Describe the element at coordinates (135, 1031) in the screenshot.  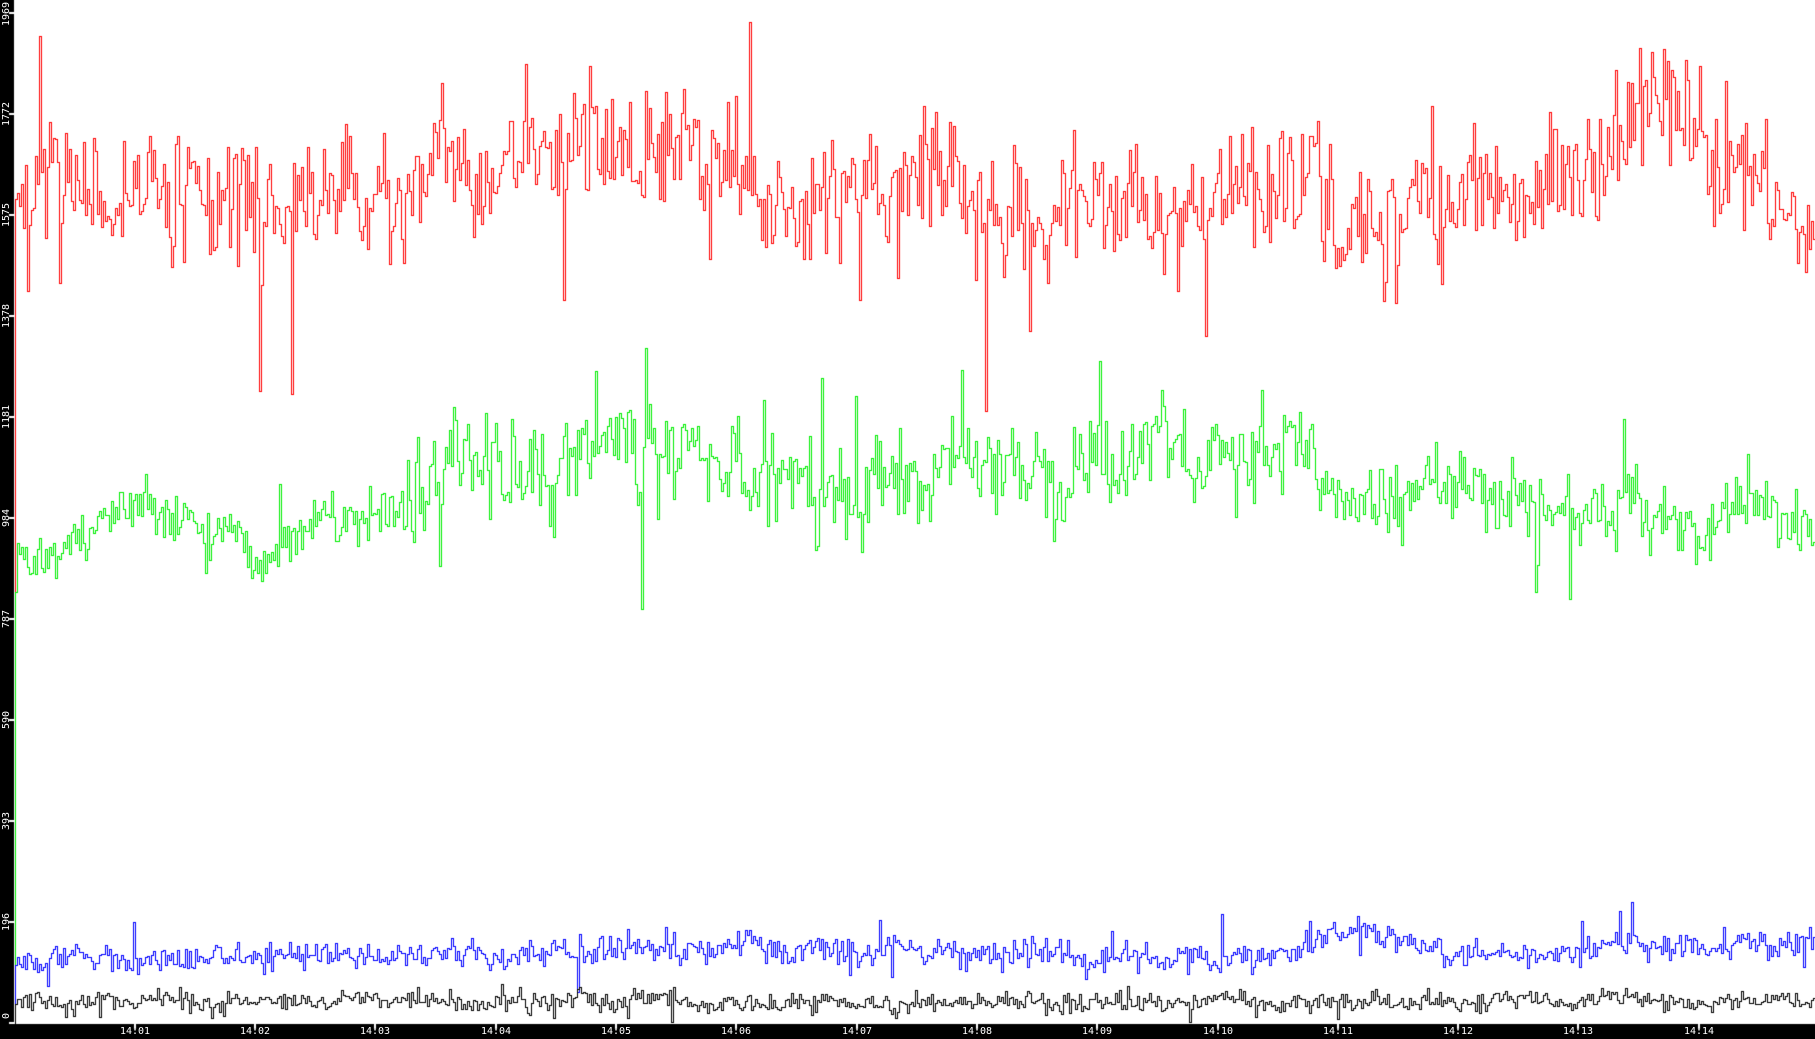
I see `x-axis-tick-label: 14:01` at that location.